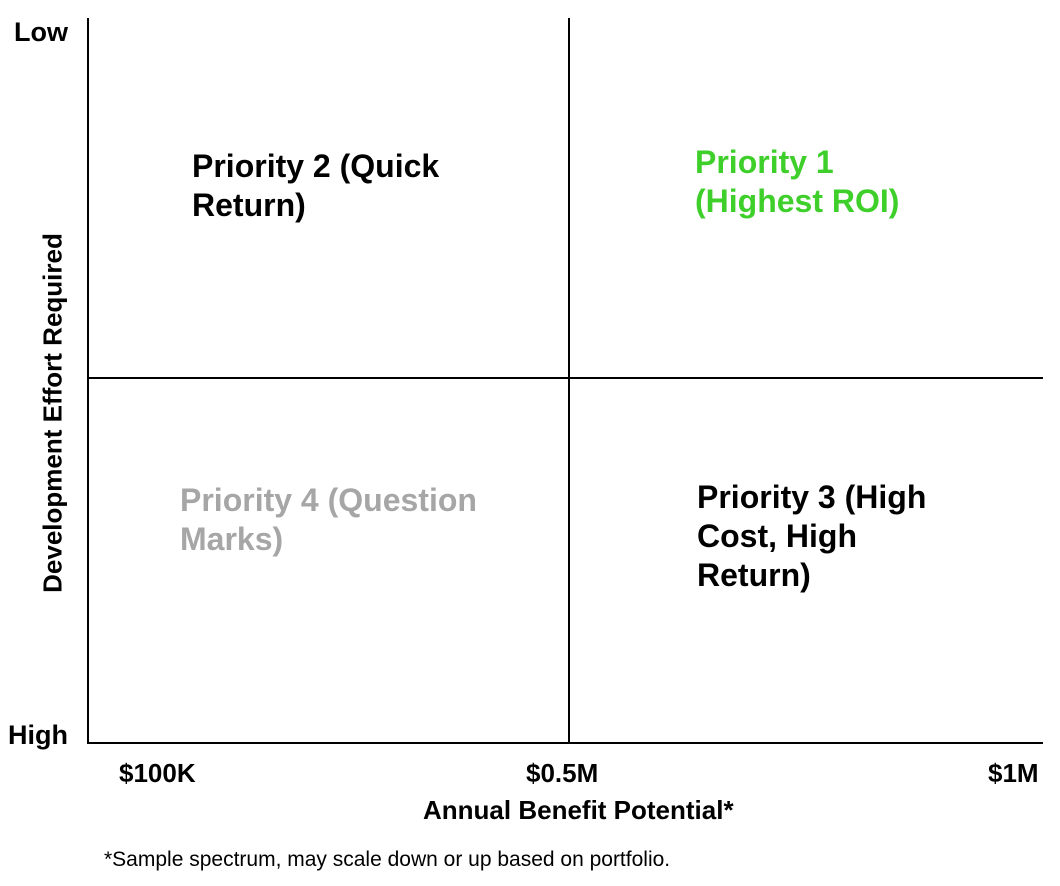 The height and width of the screenshot is (886, 1060). What do you see at coordinates (1013, 773) in the screenshot?
I see `x-tick-label-right: $1M` at bounding box center [1013, 773].